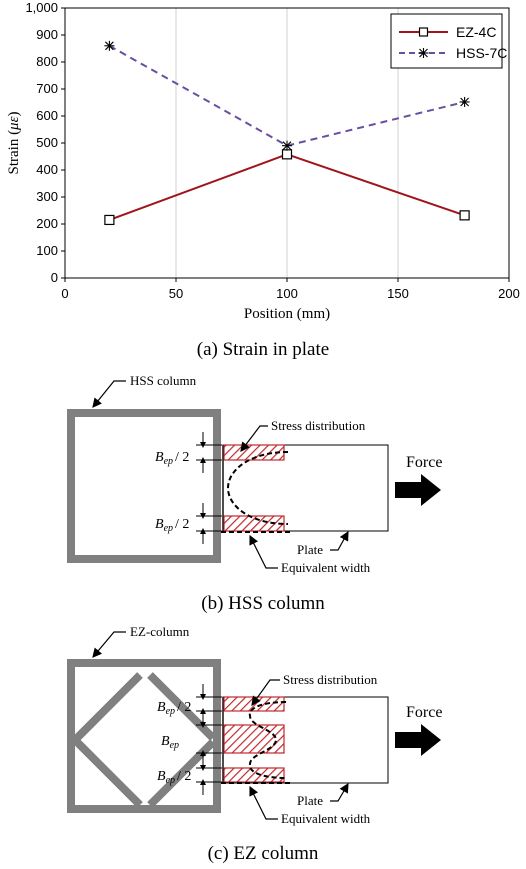 The width and height of the screenshot is (526, 869). I want to click on y-axis-label-prefix: Strain (, so click(14, 152).